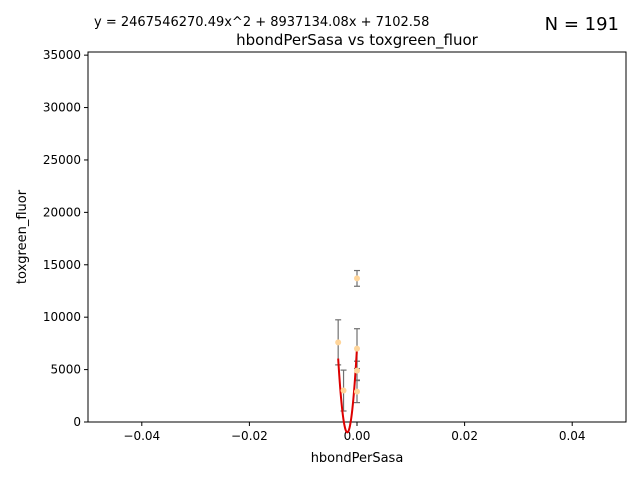  I want to click on sample-count: N = 191, so click(582, 24).